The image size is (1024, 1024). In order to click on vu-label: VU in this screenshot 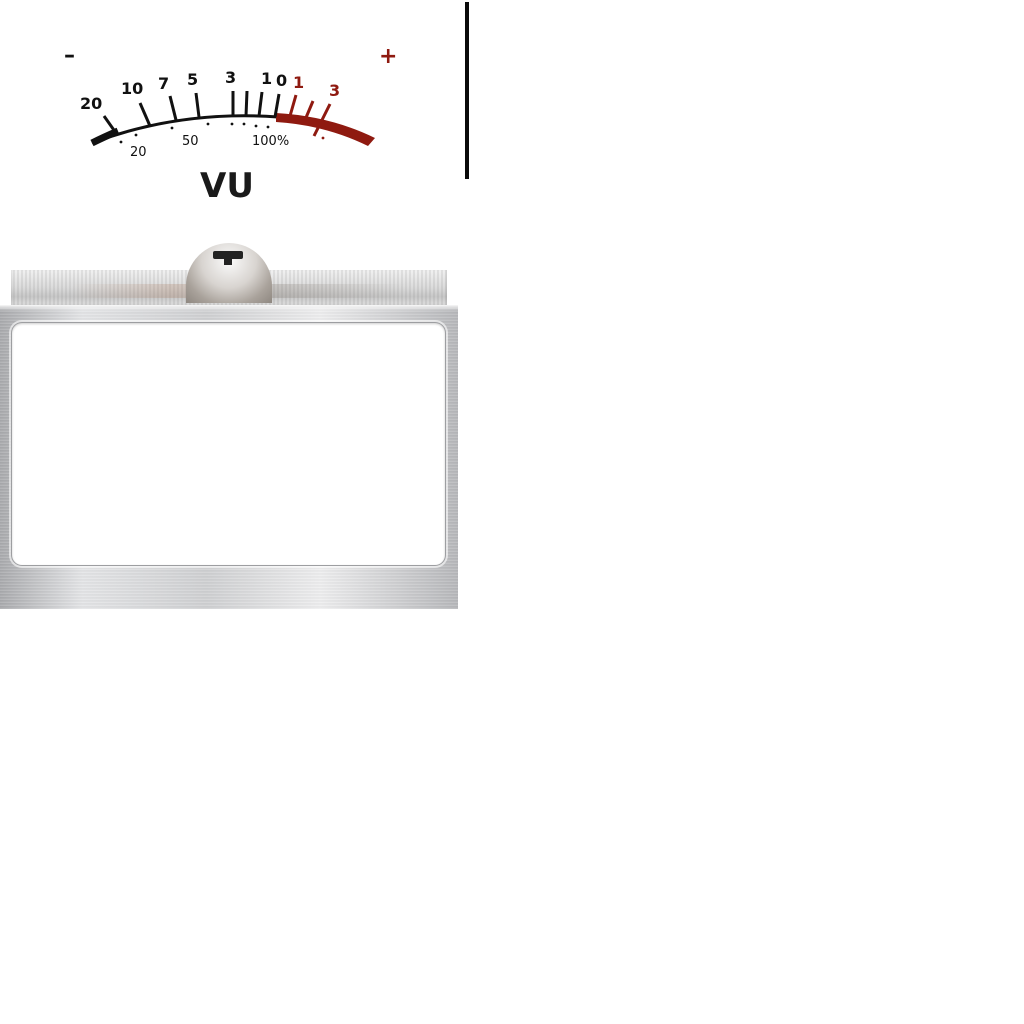, I will do `click(227, 186)`.